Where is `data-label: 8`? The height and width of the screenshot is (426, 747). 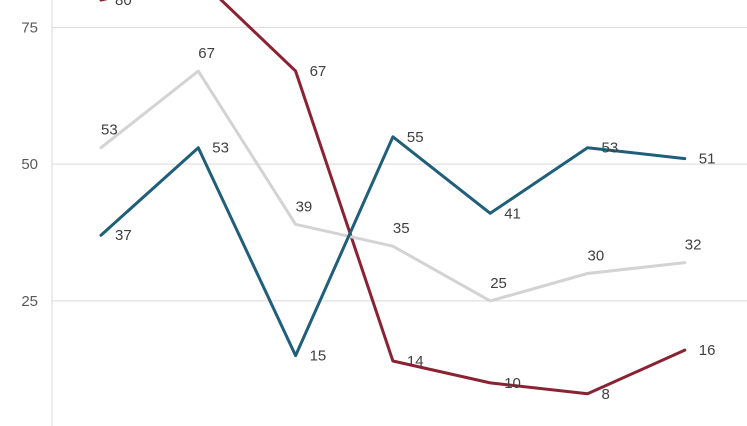 data-label: 8 is located at coordinates (606, 394).